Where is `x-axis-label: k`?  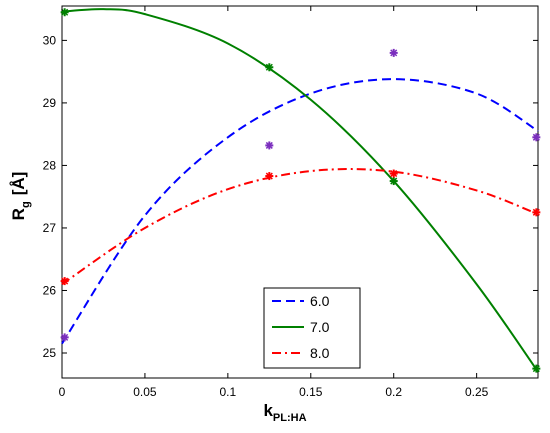 x-axis-label: k is located at coordinates (268, 410).